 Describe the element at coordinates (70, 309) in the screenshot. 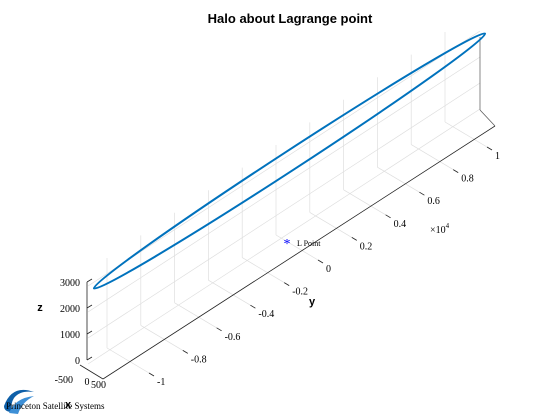

I see `z-tick-label: 2000` at that location.